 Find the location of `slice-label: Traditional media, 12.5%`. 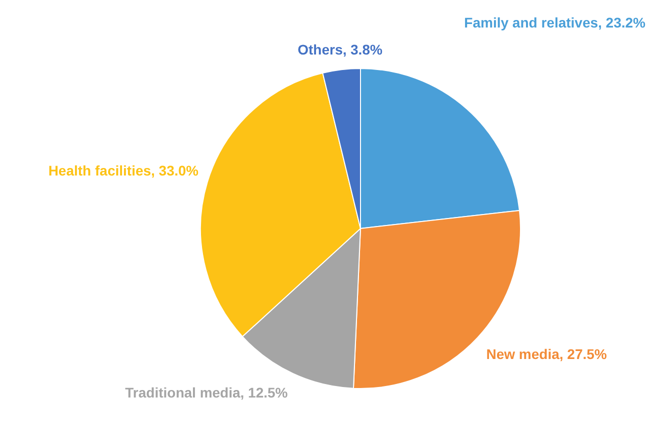

slice-label: Traditional media, 12.5% is located at coordinates (206, 392).